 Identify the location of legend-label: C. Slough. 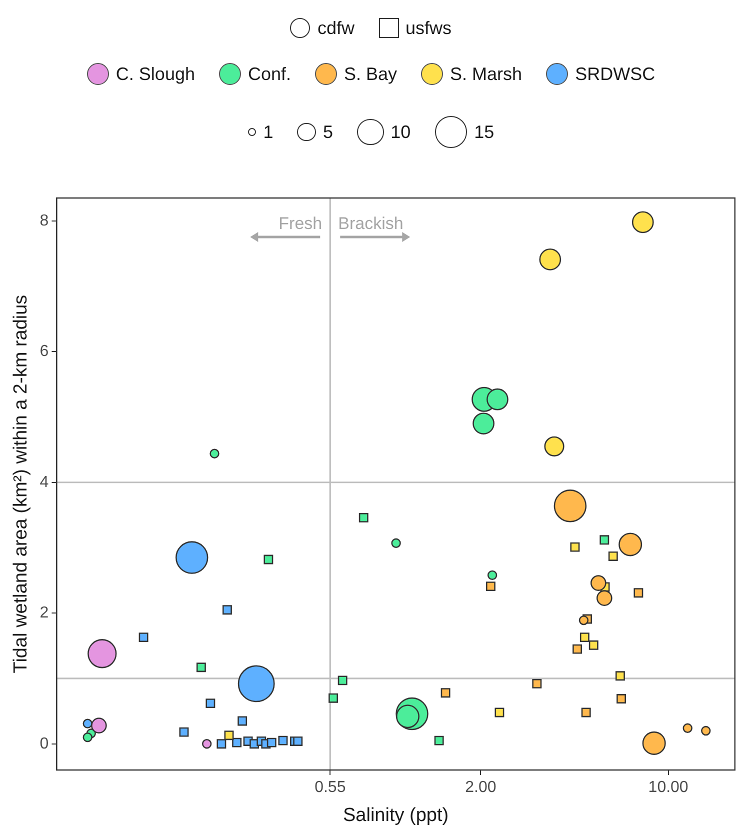
(154, 74).